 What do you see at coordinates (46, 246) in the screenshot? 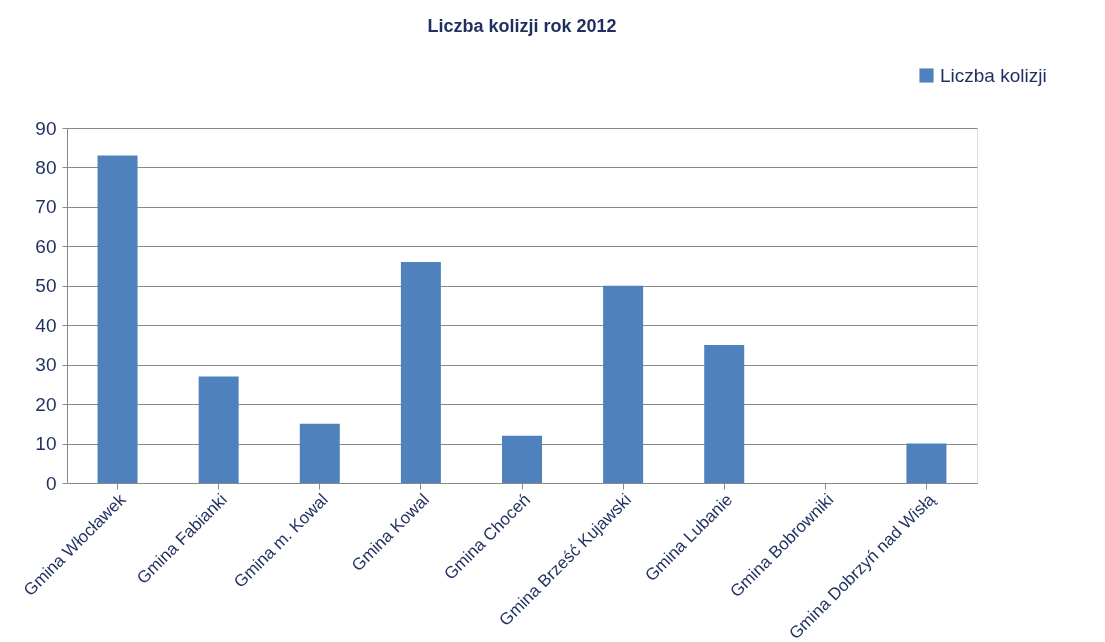
I see `y-tick-label: 60` at bounding box center [46, 246].